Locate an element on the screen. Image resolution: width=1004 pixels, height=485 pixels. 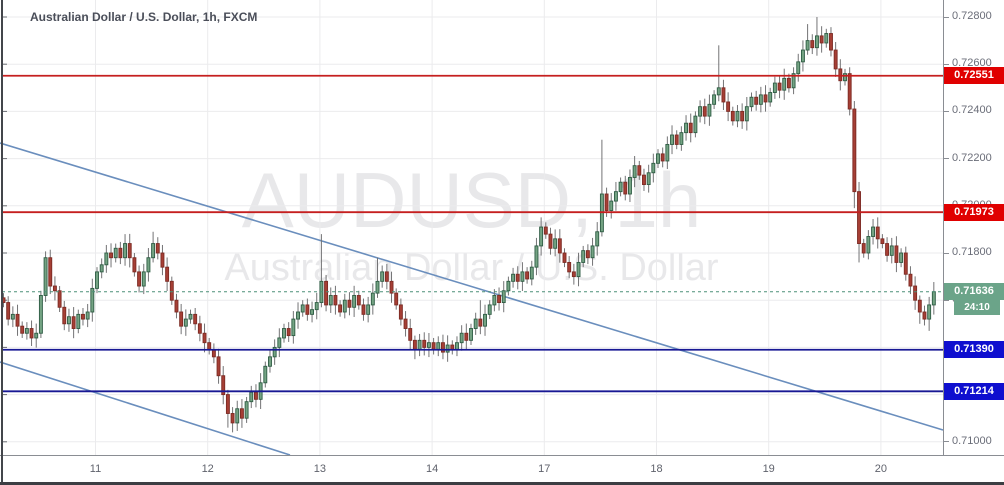
time-tick-label: 20 is located at coordinates (881, 469).